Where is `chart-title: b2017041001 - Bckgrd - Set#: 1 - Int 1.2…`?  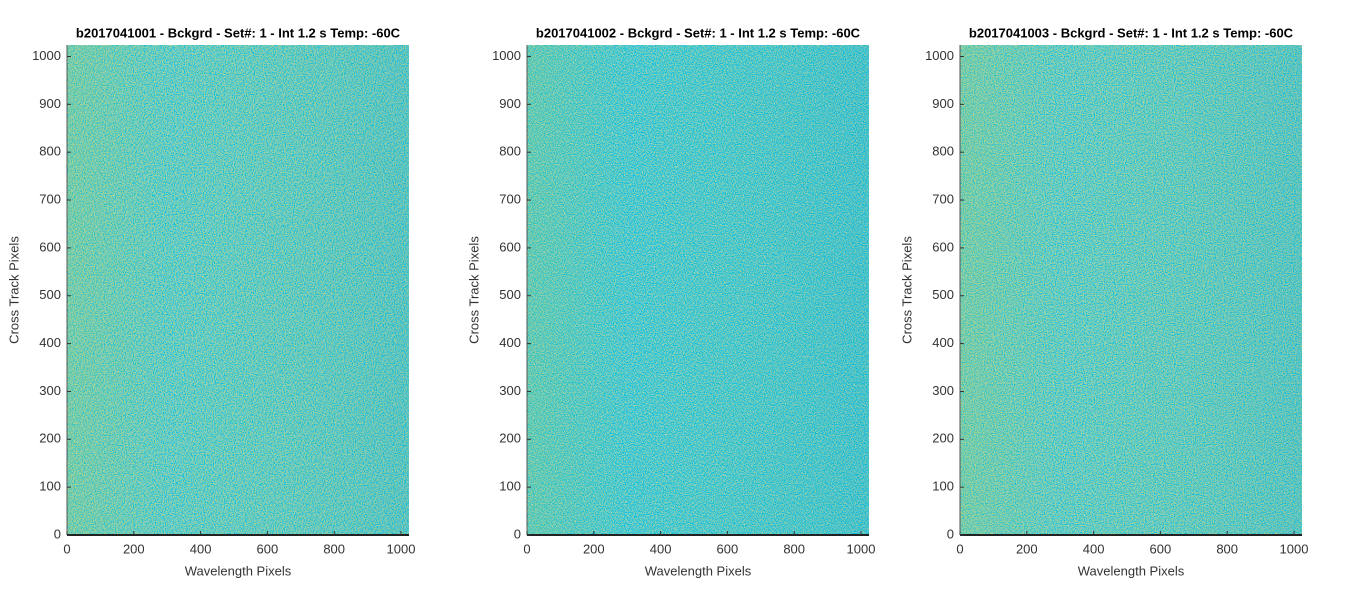 chart-title: b2017041001 - Bckgrd - Set#: 1 - Int 1.2… is located at coordinates (238, 32).